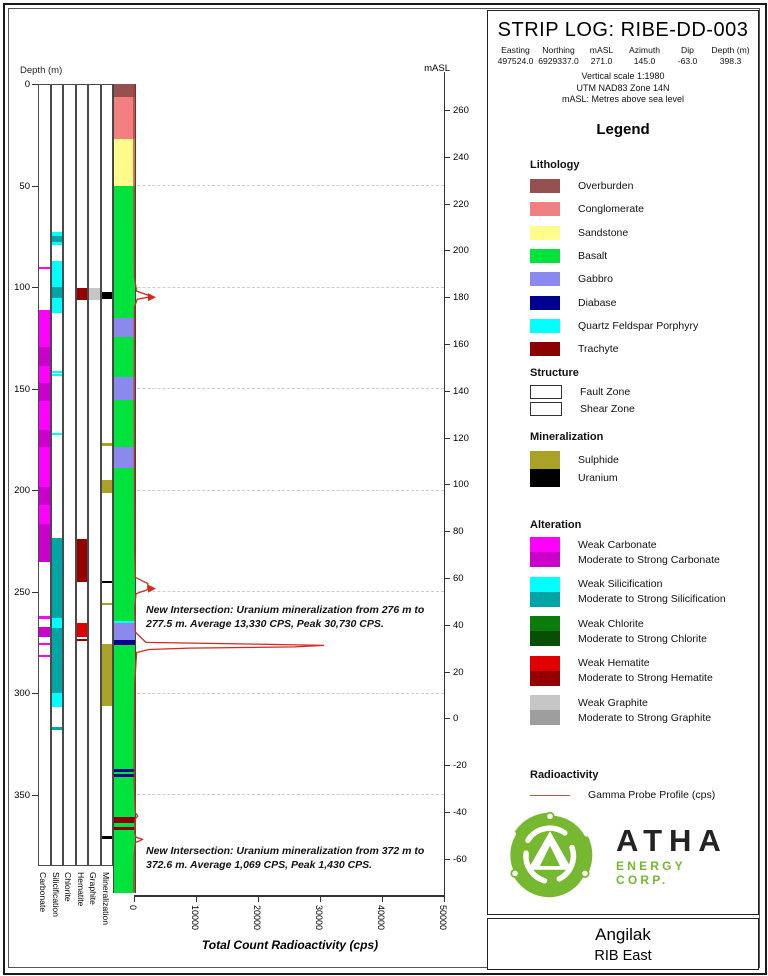 This screenshot has height=976, width=768. What do you see at coordinates (69, 475) in the screenshot?
I see `track-chlorite` at bounding box center [69, 475].